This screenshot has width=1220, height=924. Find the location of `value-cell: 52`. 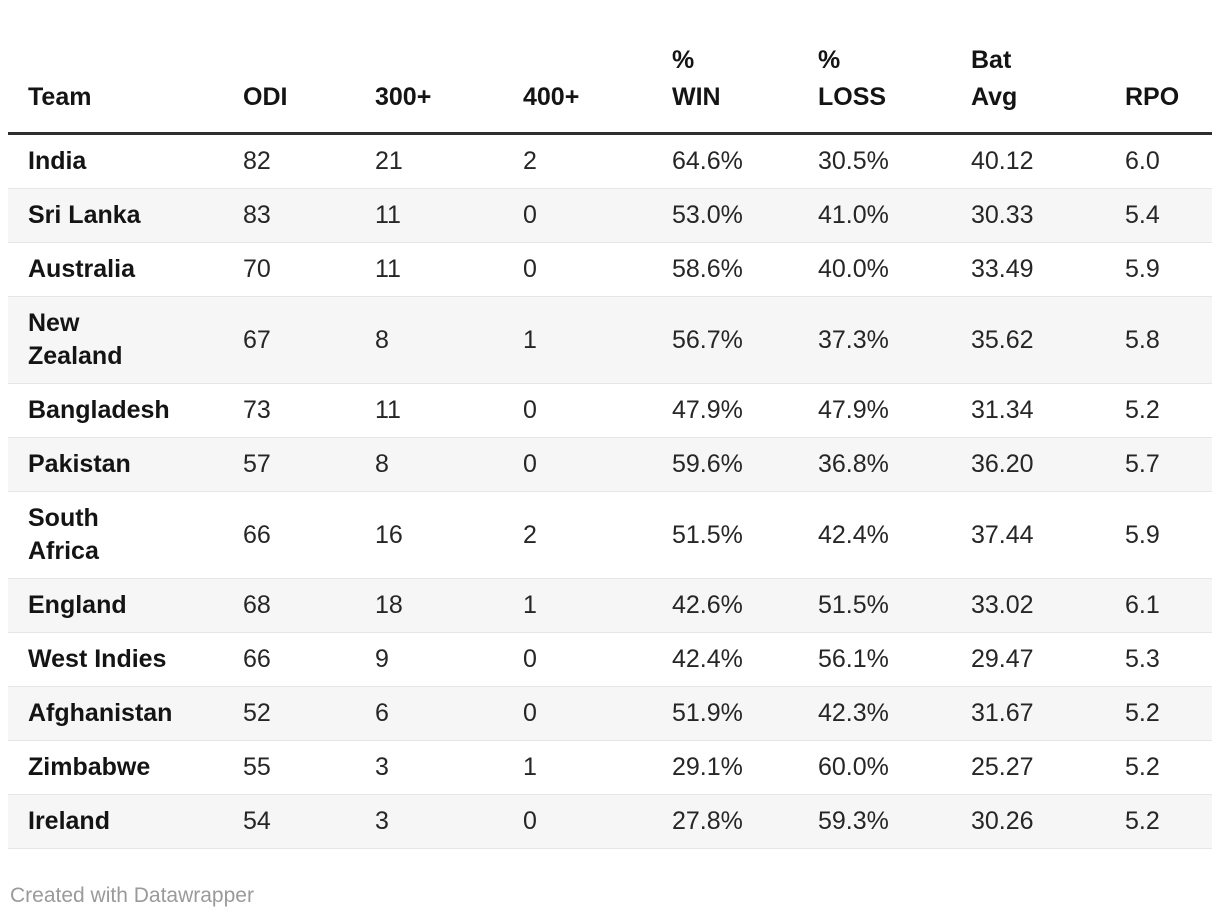

value-cell: 52 is located at coordinates (289, 713).